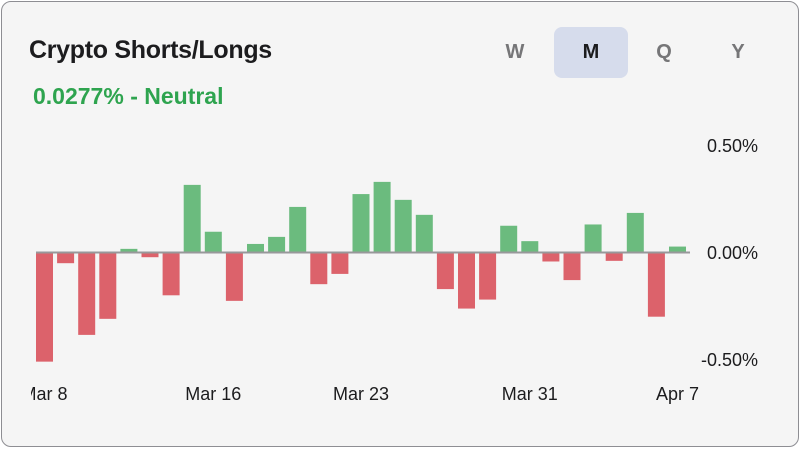  I want to click on range-button-quarter: Q, so click(664, 52).